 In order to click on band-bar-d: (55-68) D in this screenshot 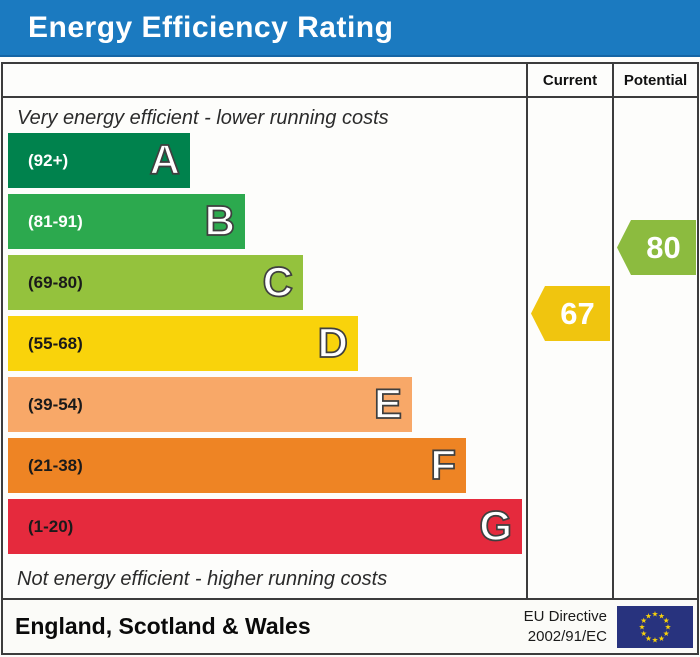, I will do `click(183, 343)`.